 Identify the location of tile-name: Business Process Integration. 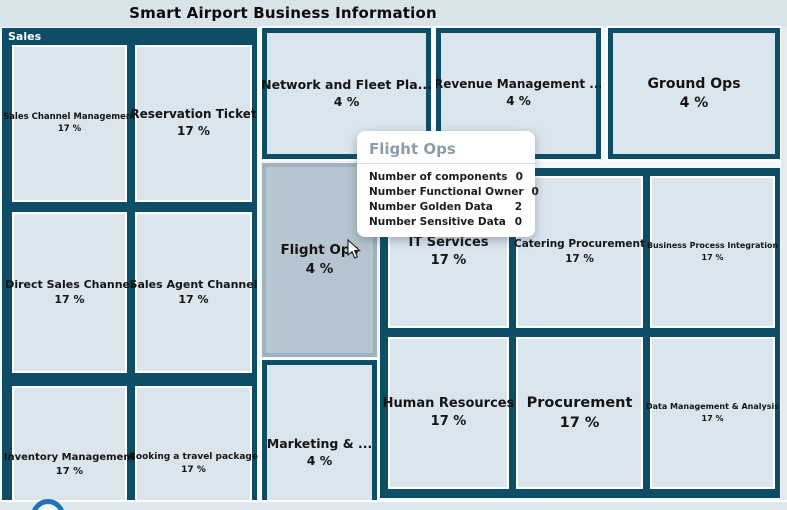
(712, 246).